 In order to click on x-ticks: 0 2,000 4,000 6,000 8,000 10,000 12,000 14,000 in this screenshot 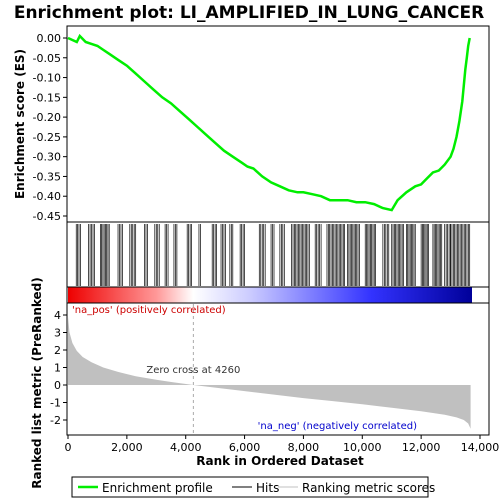, I will do `click(282, 444)`.